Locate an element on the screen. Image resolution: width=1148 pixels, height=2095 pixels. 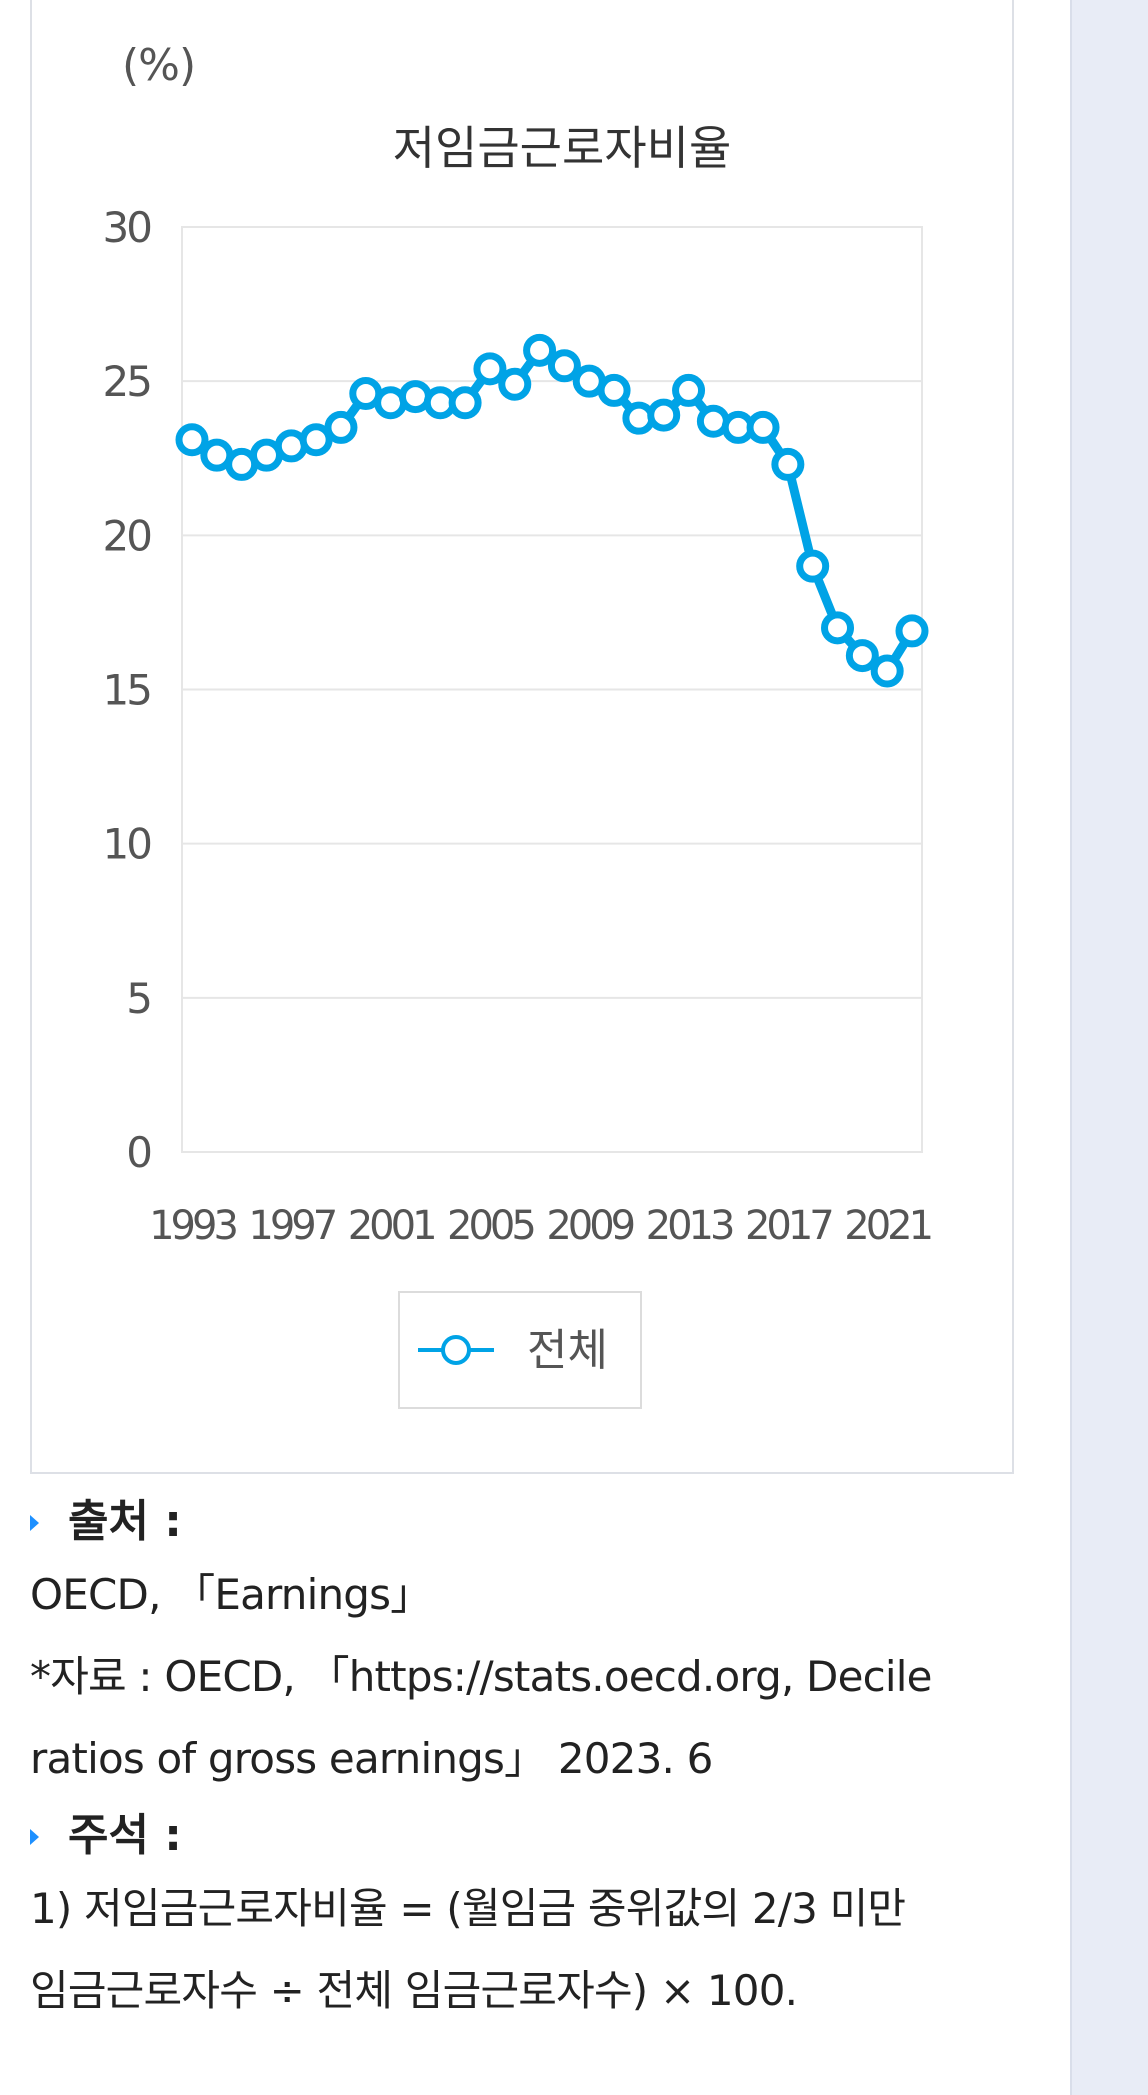
y-tick-label: 15 is located at coordinates (127, 690).